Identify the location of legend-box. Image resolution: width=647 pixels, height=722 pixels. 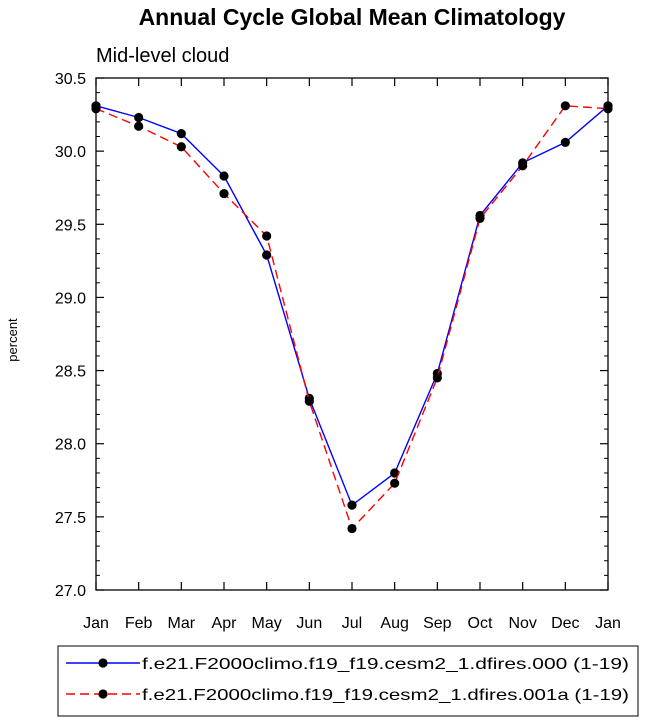
(348, 681).